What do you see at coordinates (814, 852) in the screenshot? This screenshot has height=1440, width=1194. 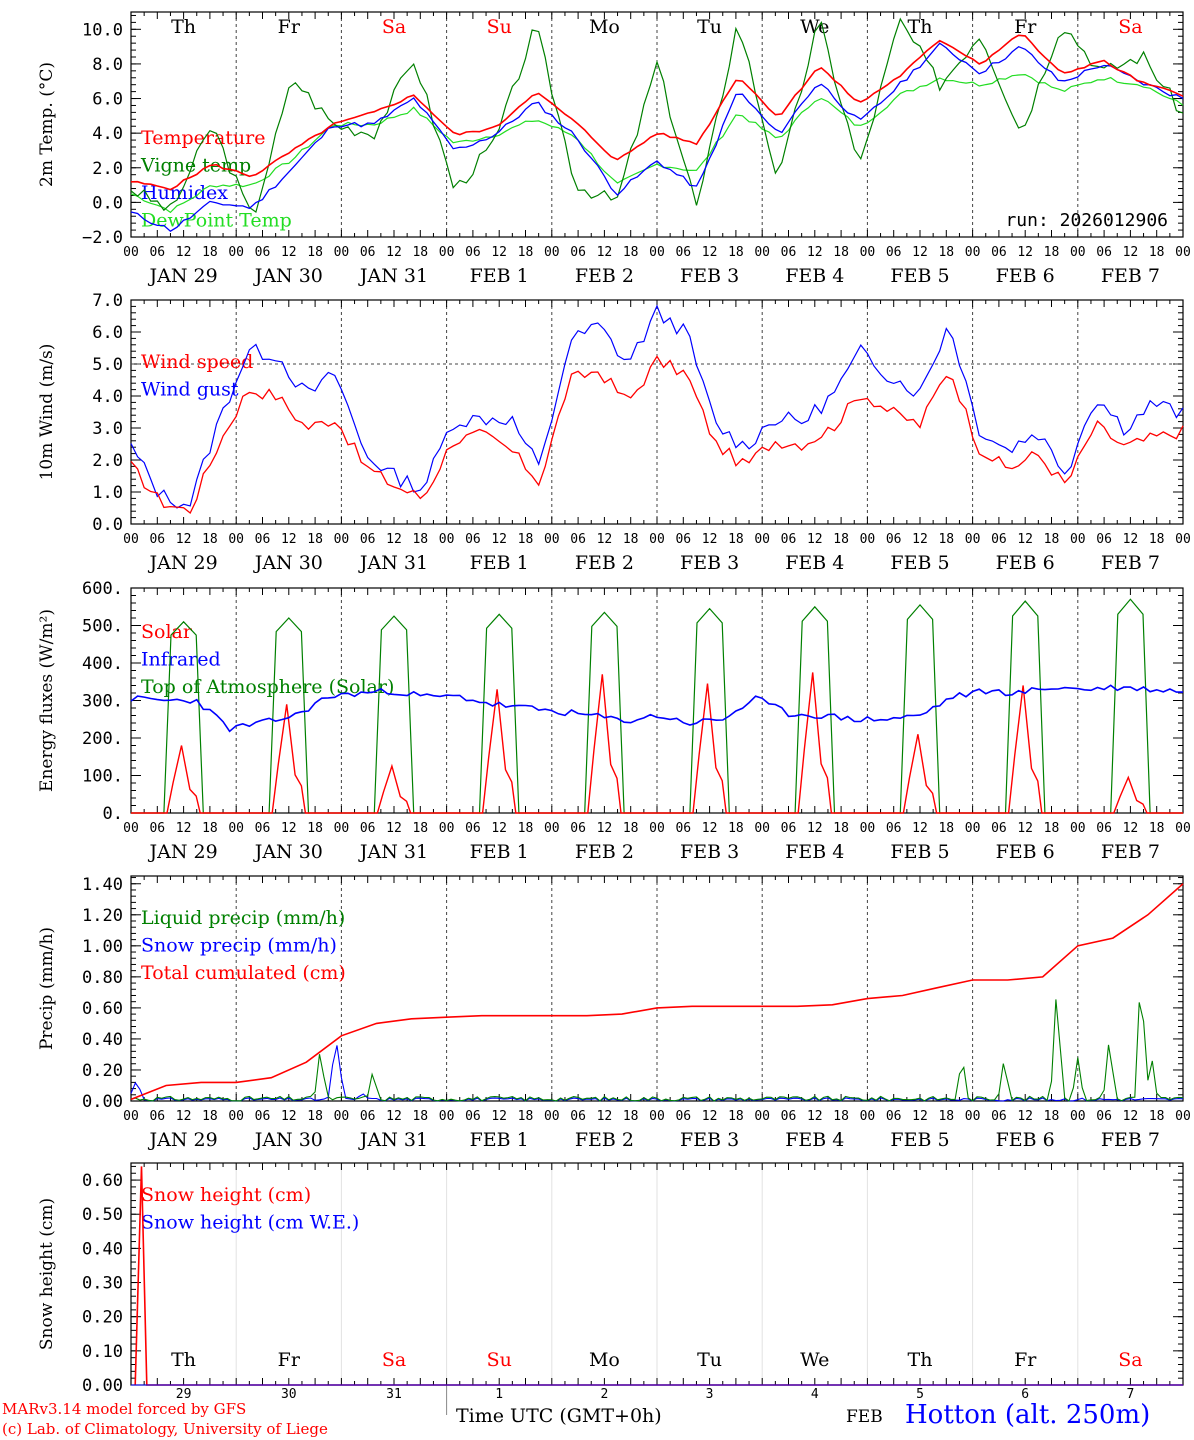 I see `x-date-label: FEB 4` at bounding box center [814, 852].